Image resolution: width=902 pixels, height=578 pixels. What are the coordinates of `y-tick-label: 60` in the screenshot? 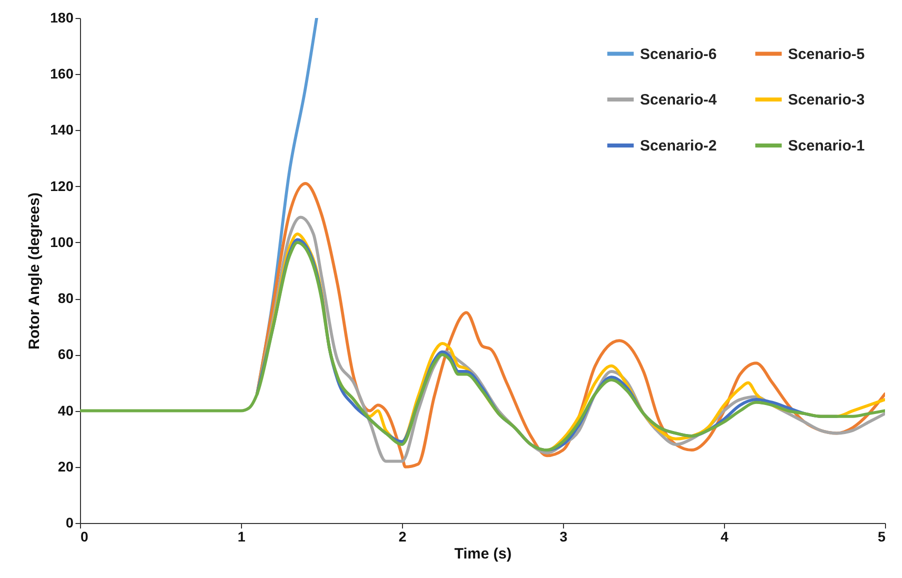 It's located at (66, 354).